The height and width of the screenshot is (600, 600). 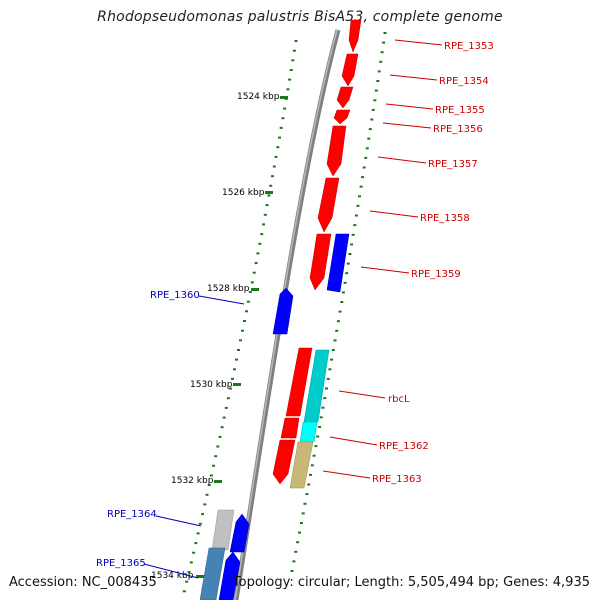 I want to click on gene-label-rpe-1357: RPE_1357, so click(x=453, y=164).